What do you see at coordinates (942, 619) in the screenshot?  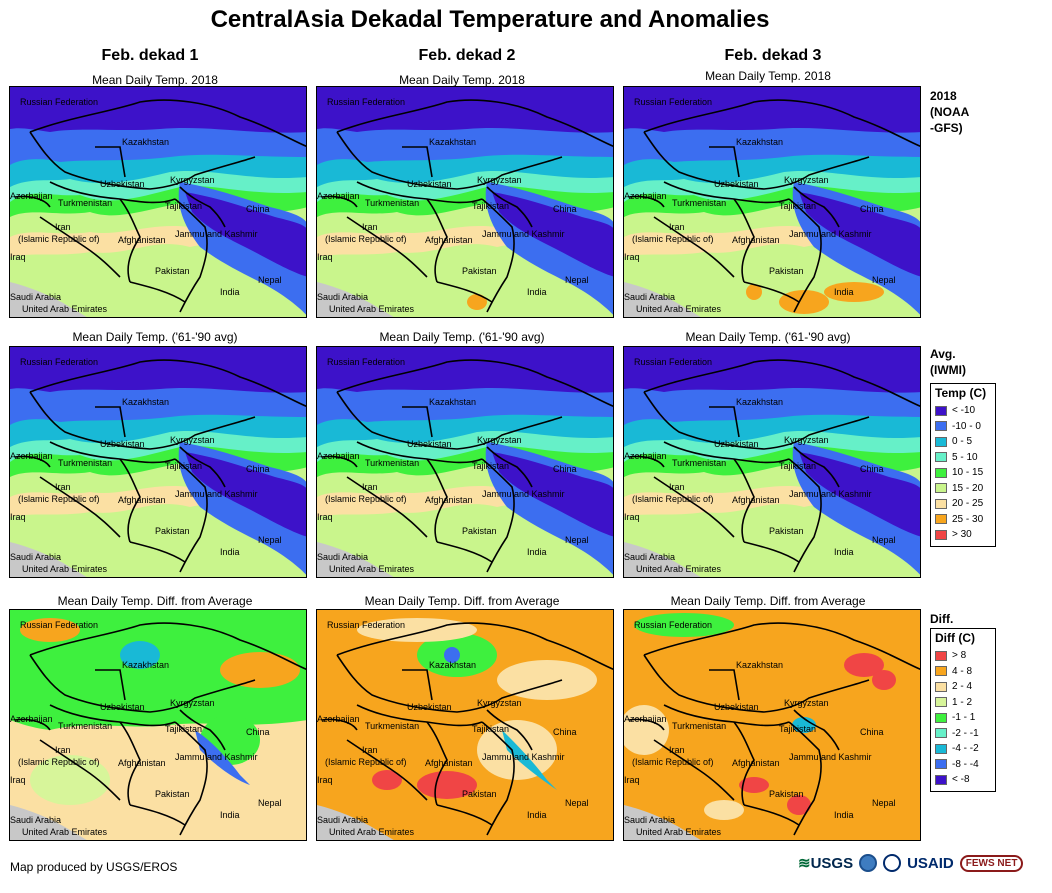 I see `row-label-diff: Diff.` at bounding box center [942, 619].